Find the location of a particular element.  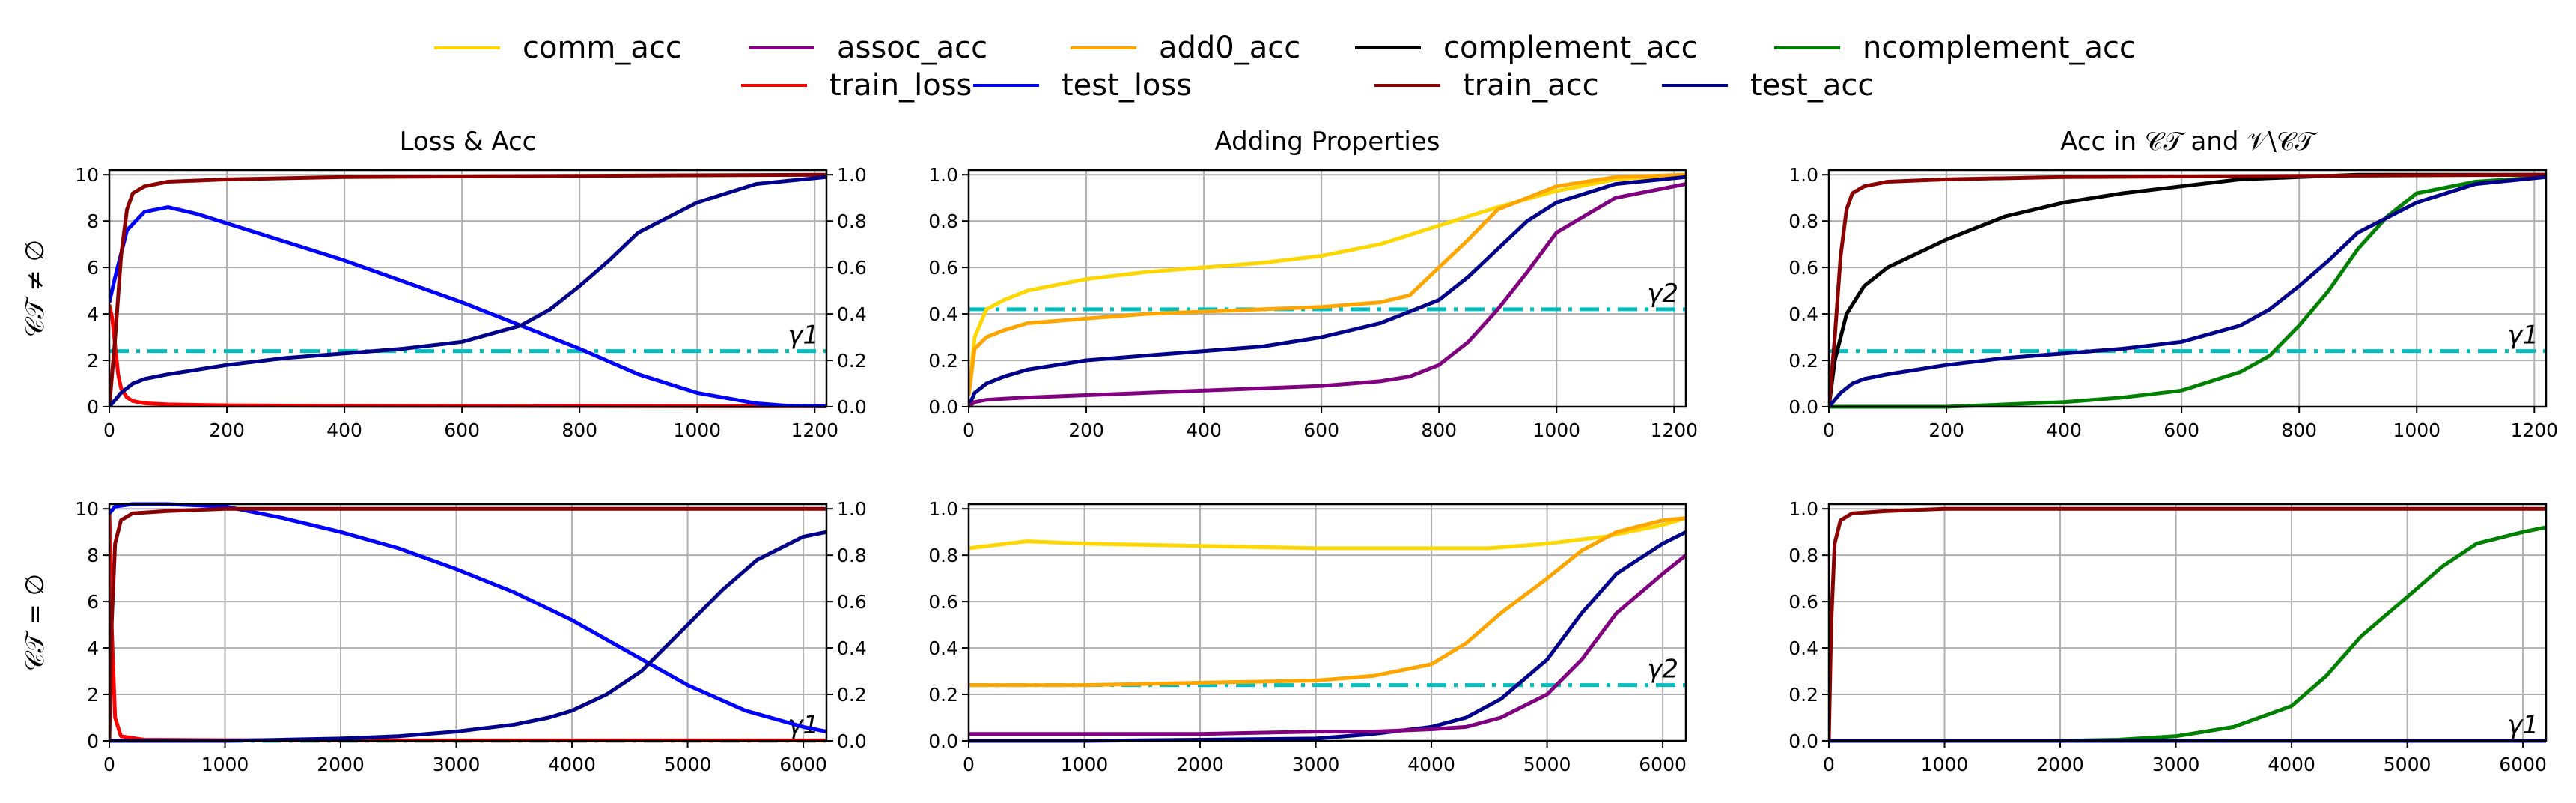

row-label: 𝒞𝒯 = ∅ is located at coordinates (35, 623).